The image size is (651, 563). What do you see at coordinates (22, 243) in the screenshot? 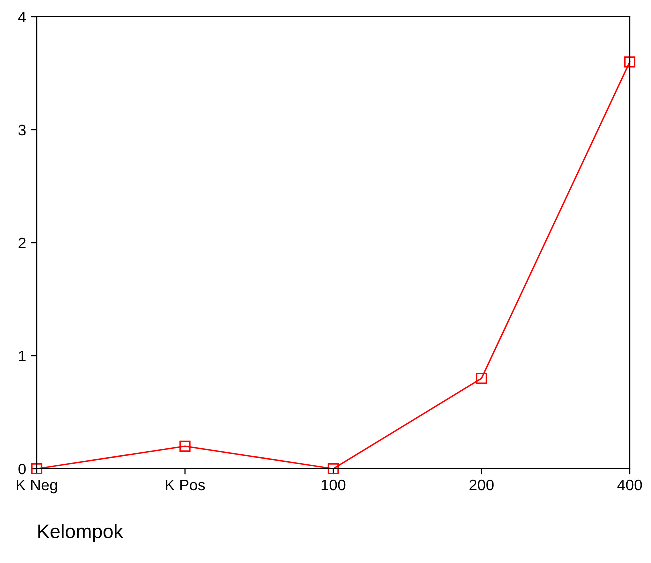
I see `y-tick-label: 2` at bounding box center [22, 243].